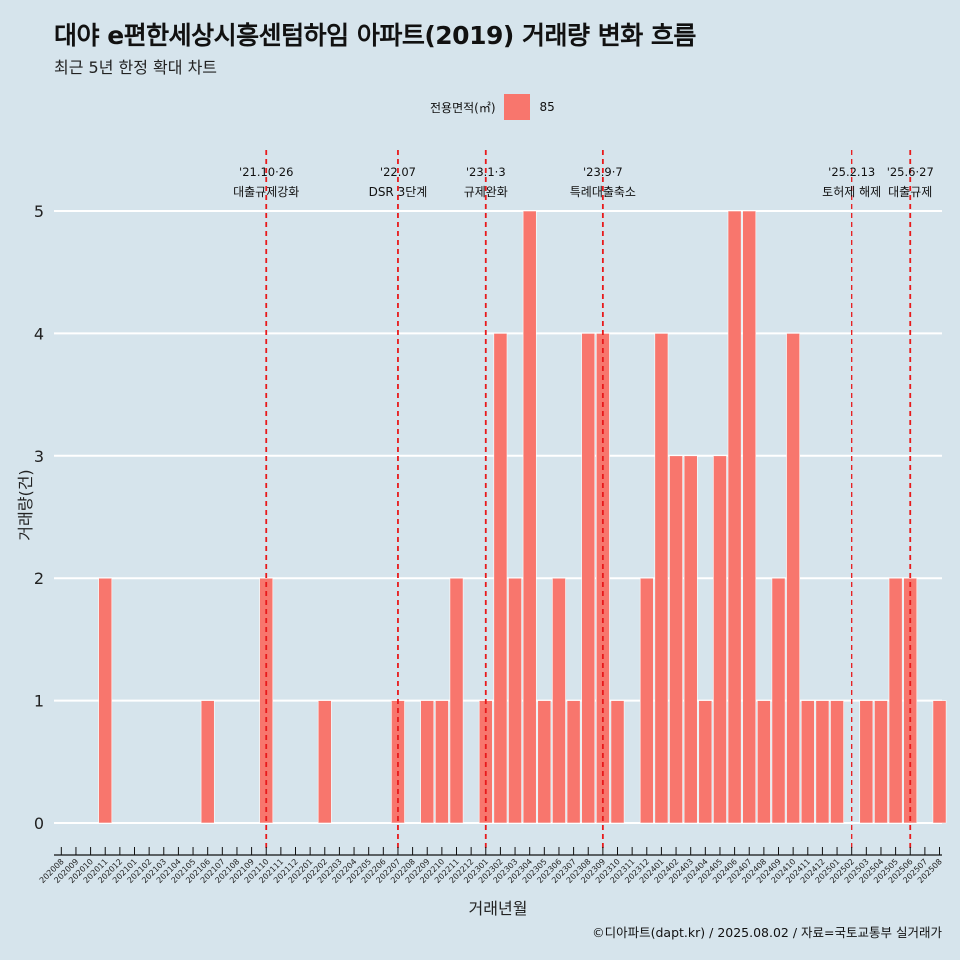 The width and height of the screenshot is (960, 960). Describe the element at coordinates (910, 192) in the screenshot. I see `event-label-202506: 대출규제` at that location.